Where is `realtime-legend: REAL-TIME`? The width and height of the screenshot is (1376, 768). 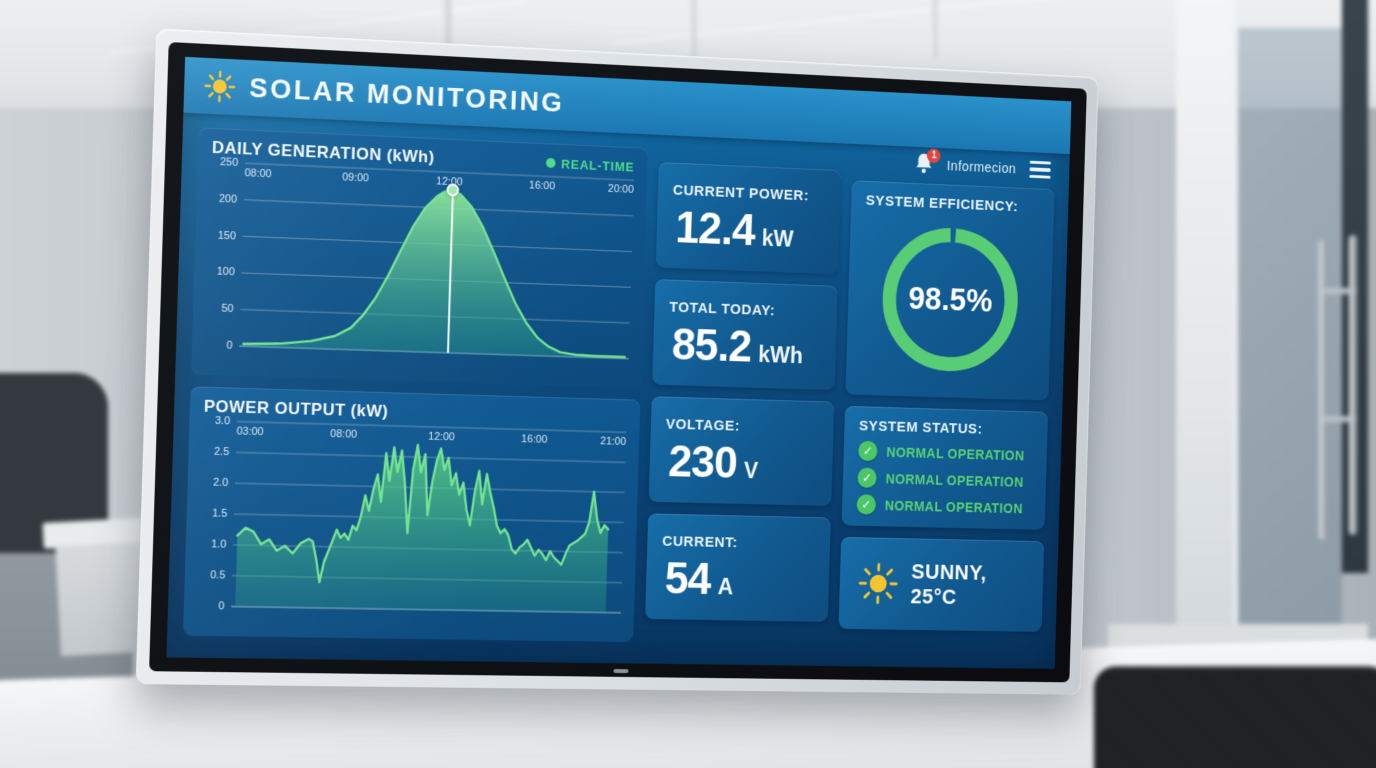 realtime-legend: REAL-TIME is located at coordinates (590, 164).